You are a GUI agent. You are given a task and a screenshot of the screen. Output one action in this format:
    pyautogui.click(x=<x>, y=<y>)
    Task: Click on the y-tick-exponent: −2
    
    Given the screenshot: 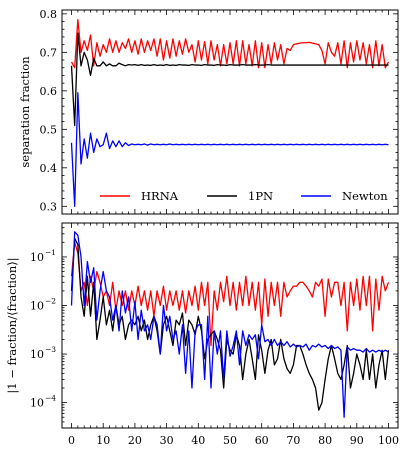 What is the action you would take?
    pyautogui.click(x=50, y=300)
    